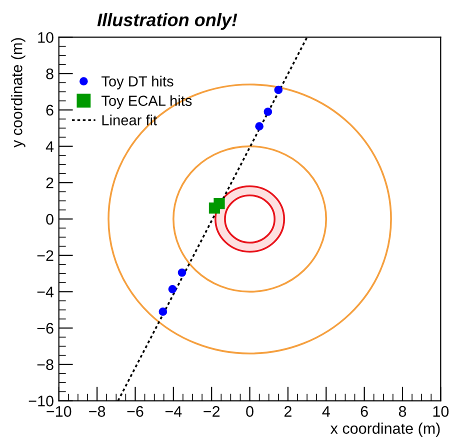 Image resolution: width=460 pixels, height=438 pixels. Describe the element at coordinates (45, 328) in the screenshot. I see `y-tick-label: −6` at that location.